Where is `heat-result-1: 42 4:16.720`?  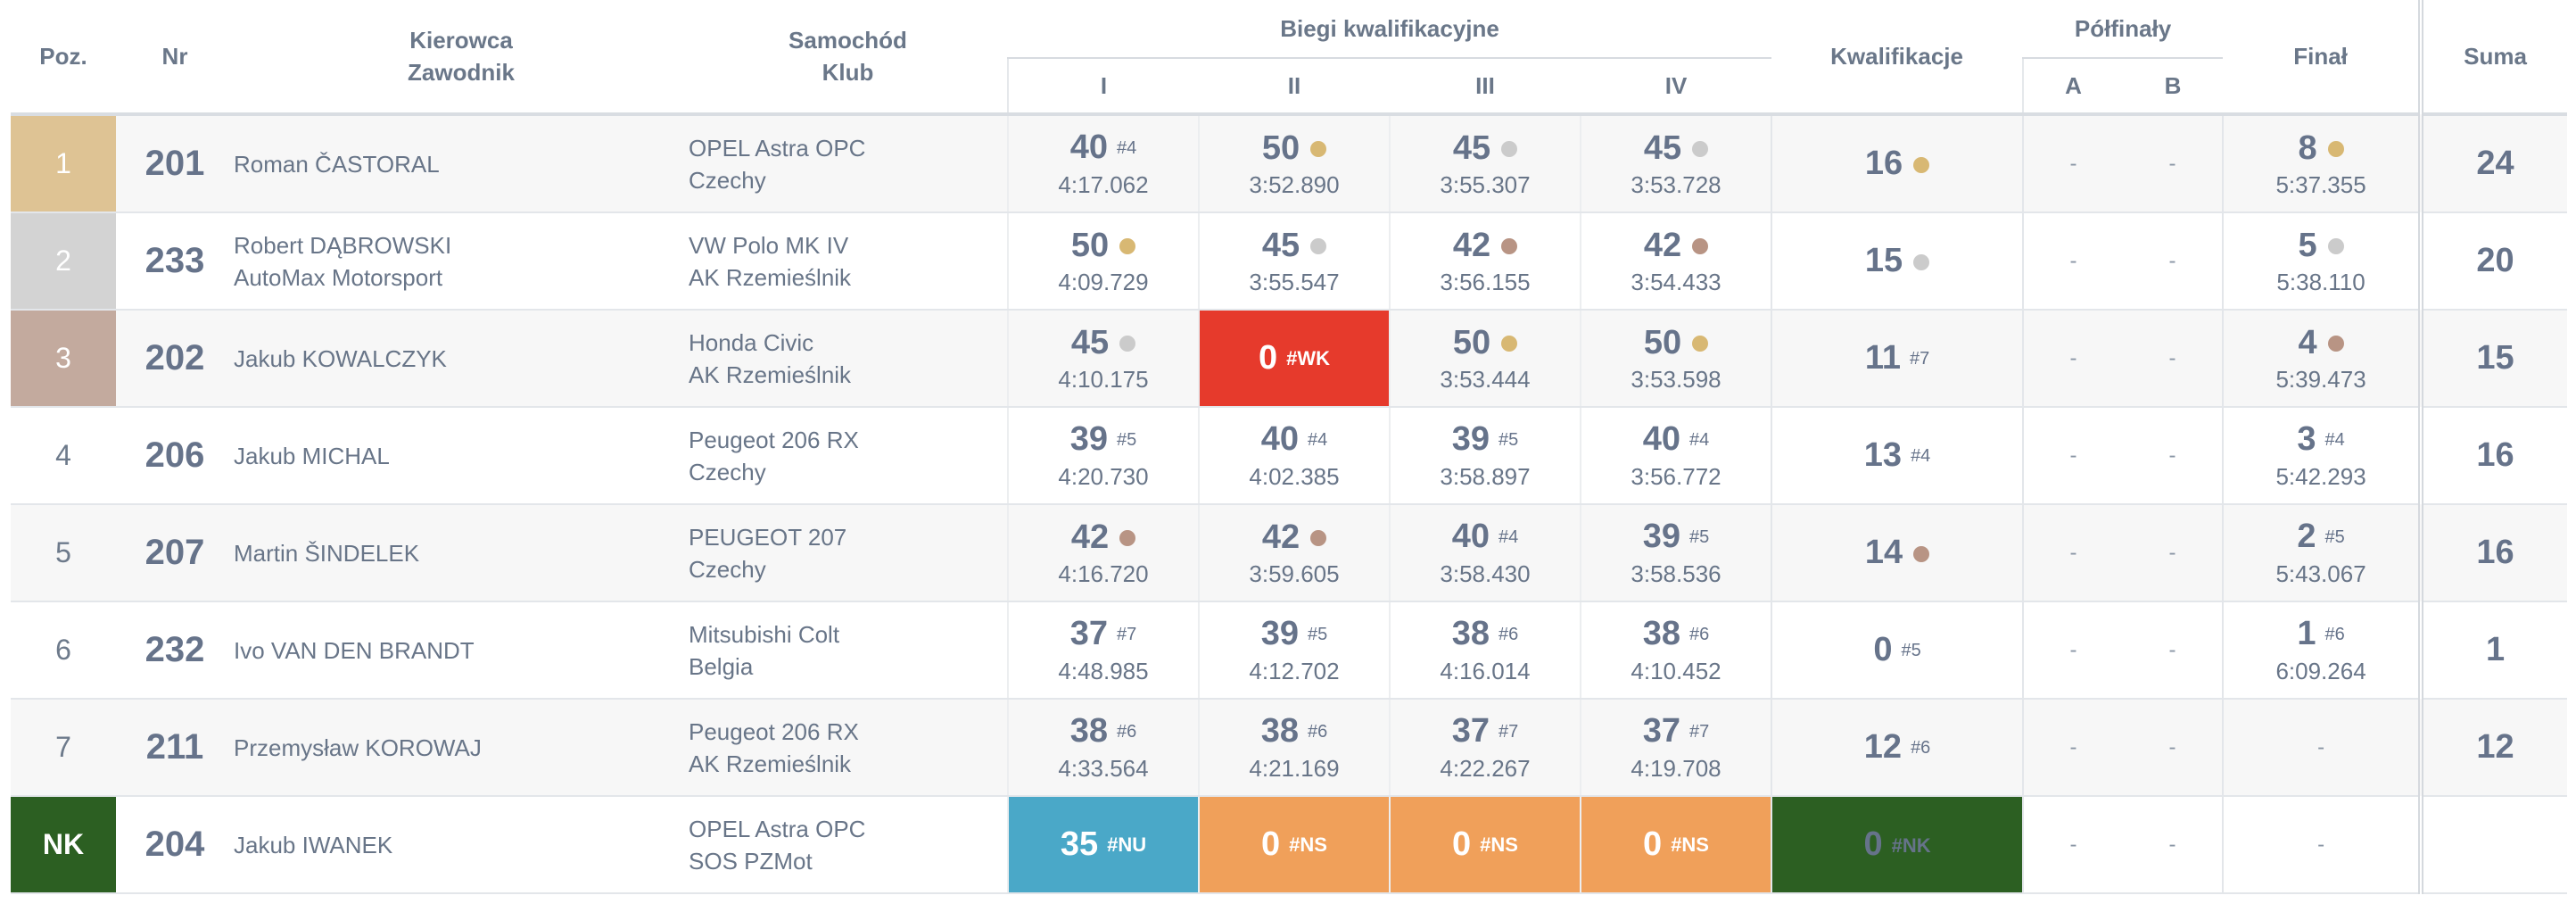
heat-result-1: 42 4:16.720 is located at coordinates (1103, 553).